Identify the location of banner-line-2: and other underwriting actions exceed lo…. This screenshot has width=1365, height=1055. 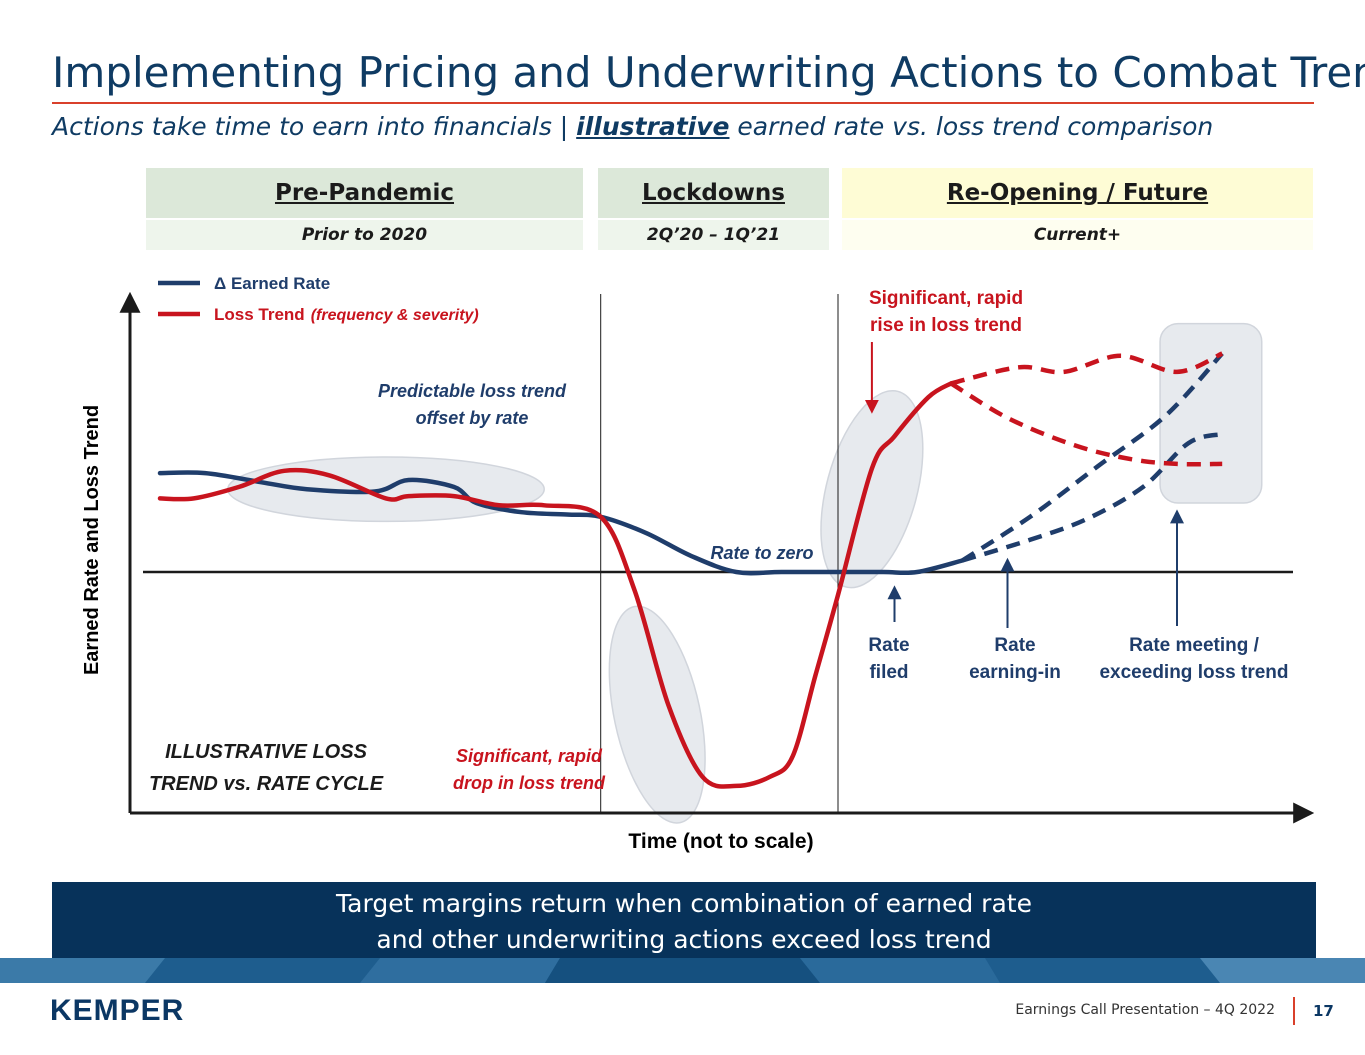
(684, 939).